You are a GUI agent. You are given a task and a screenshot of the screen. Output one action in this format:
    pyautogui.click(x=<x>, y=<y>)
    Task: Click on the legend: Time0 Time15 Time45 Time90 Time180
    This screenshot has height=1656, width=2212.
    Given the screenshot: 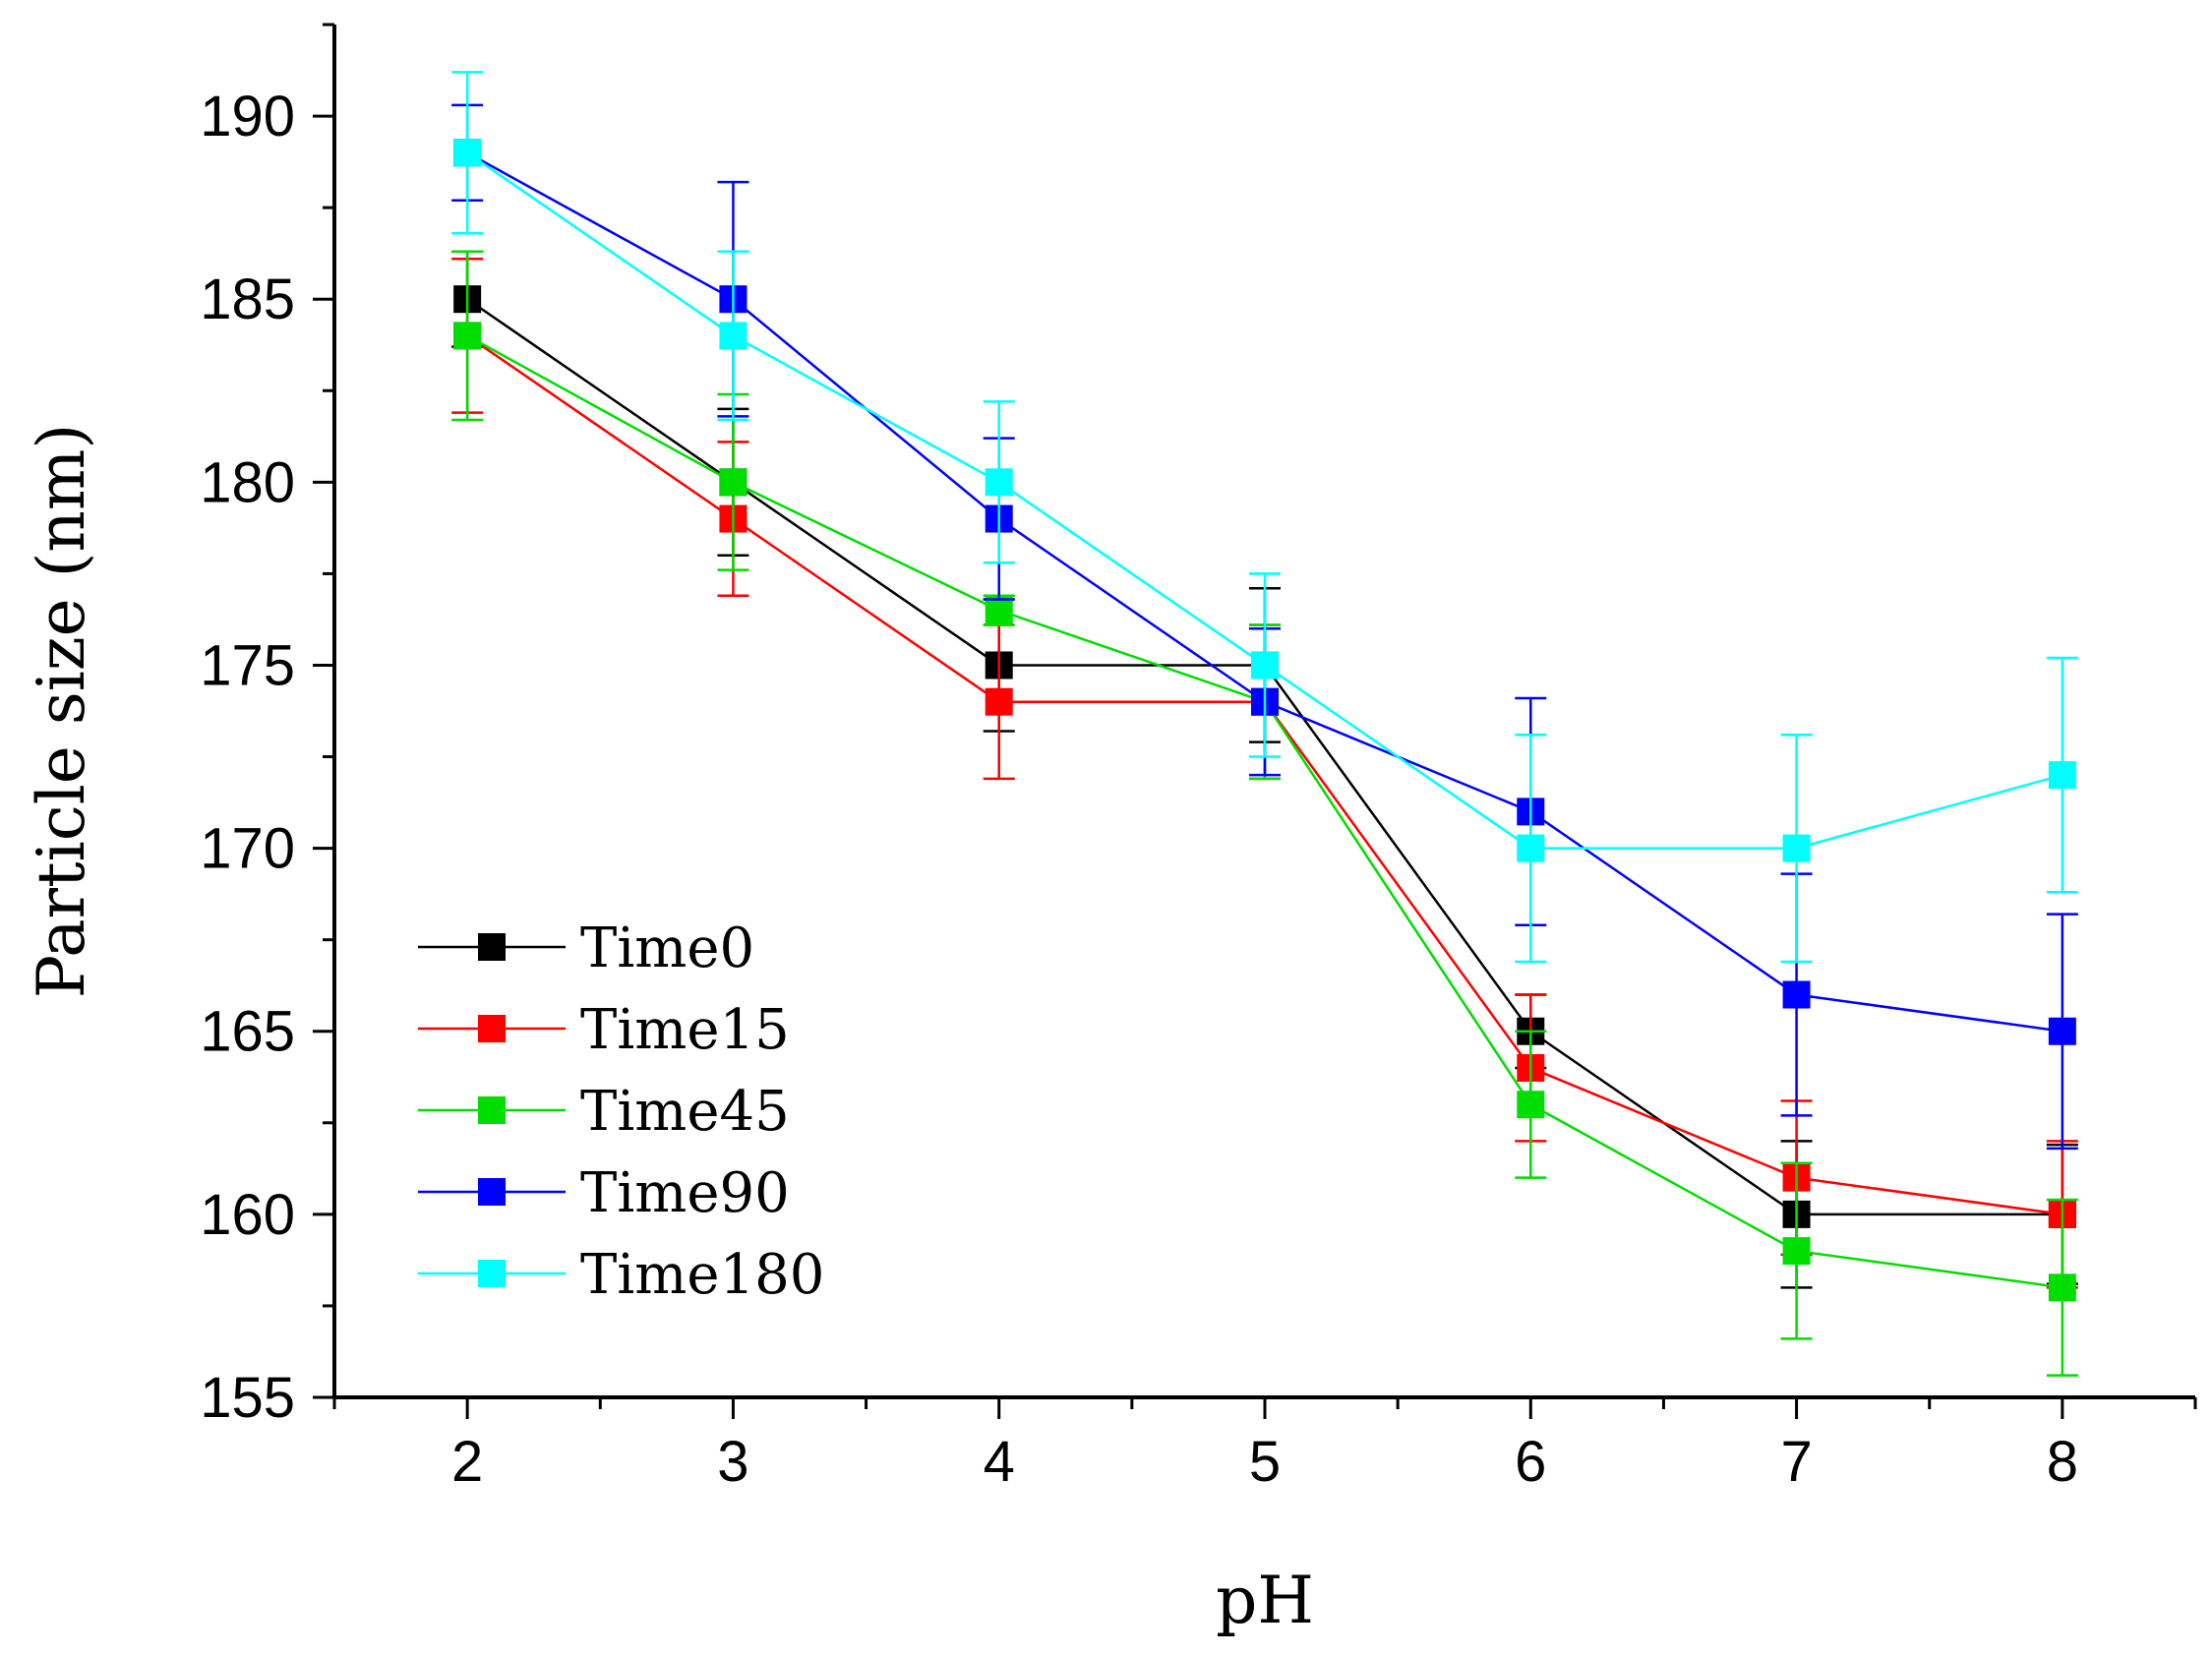 What is the action you would take?
    pyautogui.click(x=621, y=1112)
    